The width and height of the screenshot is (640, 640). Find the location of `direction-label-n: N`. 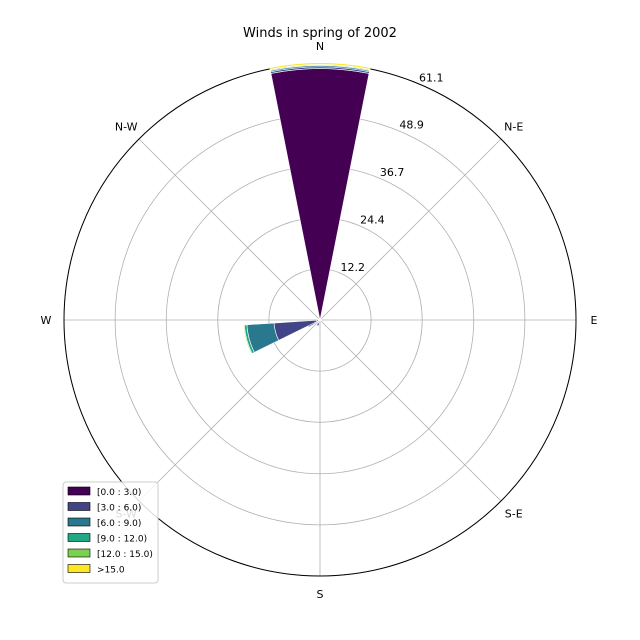

direction-label-n: N is located at coordinates (320, 46).